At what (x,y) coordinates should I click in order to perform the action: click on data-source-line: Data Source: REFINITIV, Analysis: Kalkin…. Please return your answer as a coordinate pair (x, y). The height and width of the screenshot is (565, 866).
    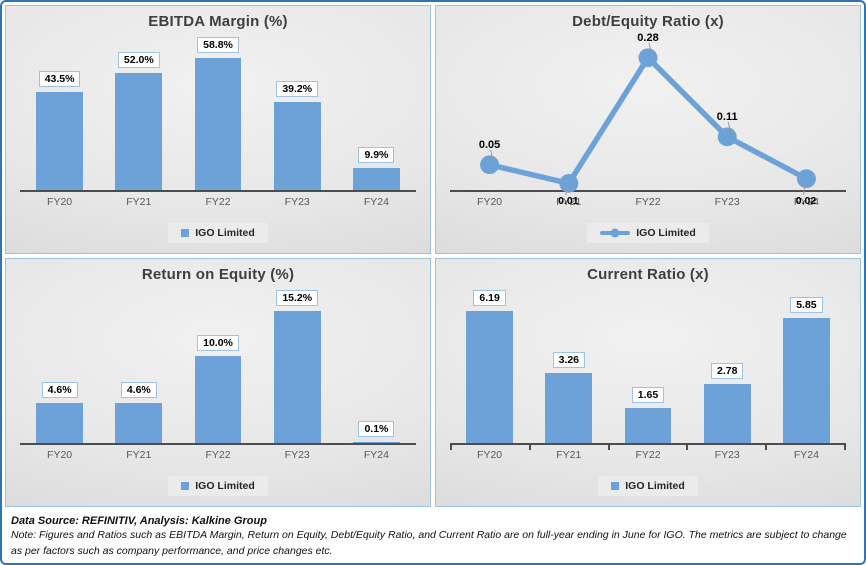
    Looking at the image, I should click on (139, 521).